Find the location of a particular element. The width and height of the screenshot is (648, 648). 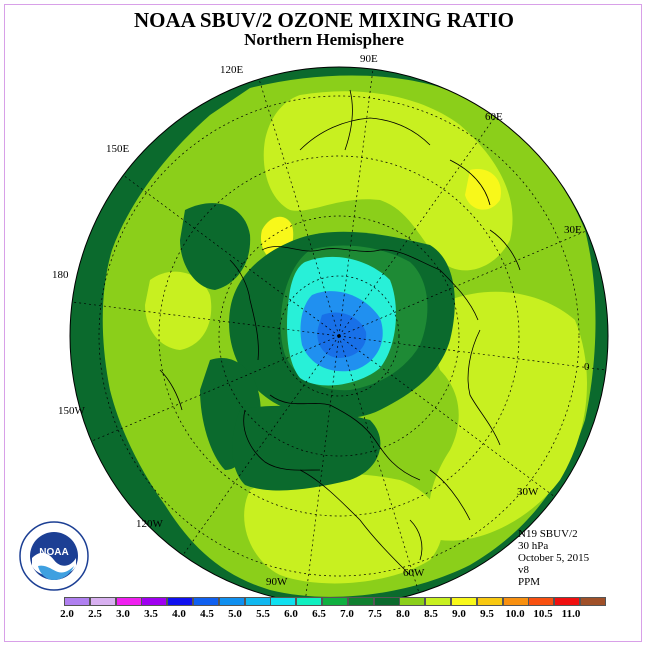

colorbar-tick-label: 9.0 is located at coordinates (459, 614).